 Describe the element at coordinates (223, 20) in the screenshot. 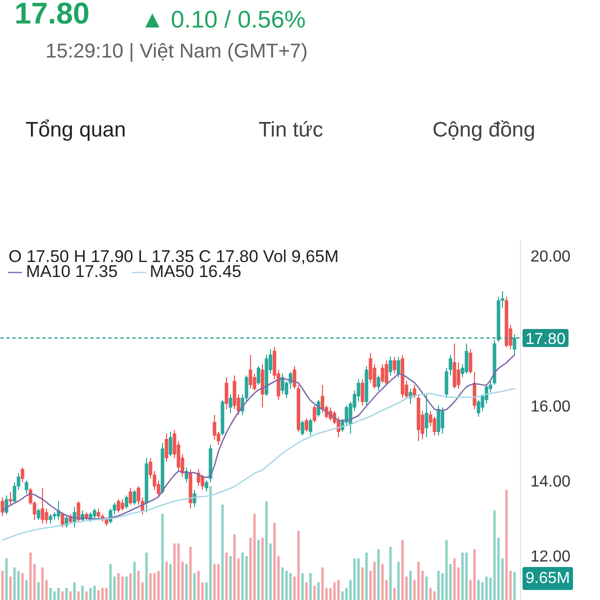

I see `chart-subtitle: ▲ 0.10 / 0.56%` at that location.